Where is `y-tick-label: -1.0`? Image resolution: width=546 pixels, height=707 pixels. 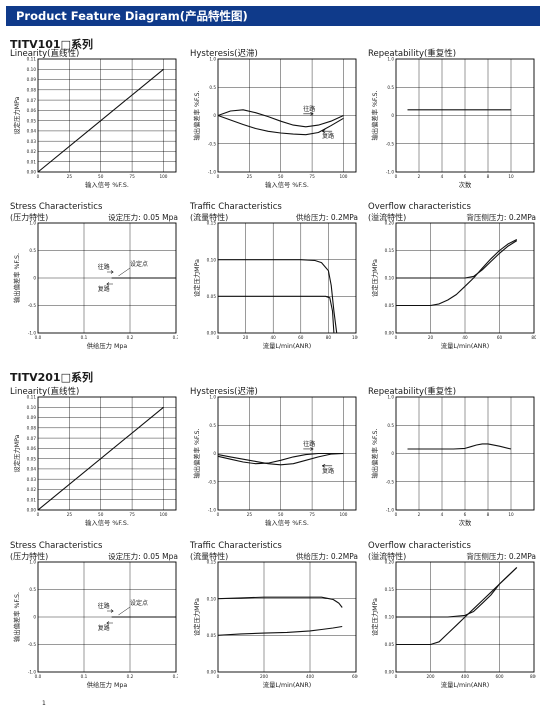
y-tick-label: -1.0 is located at coordinates (390, 172).